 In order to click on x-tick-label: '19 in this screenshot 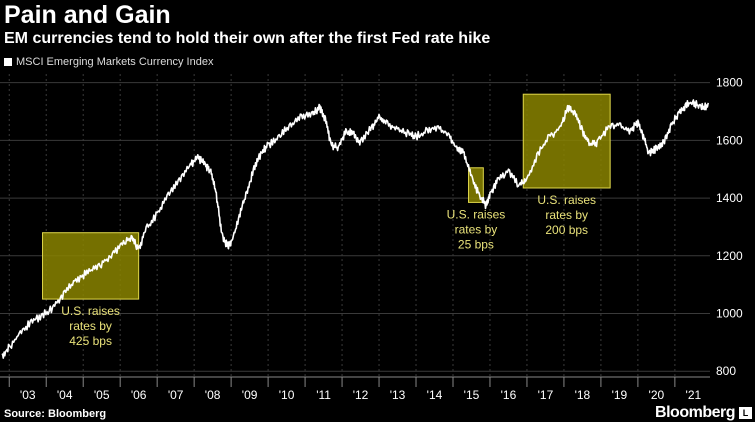, I will do `click(620, 395)`.